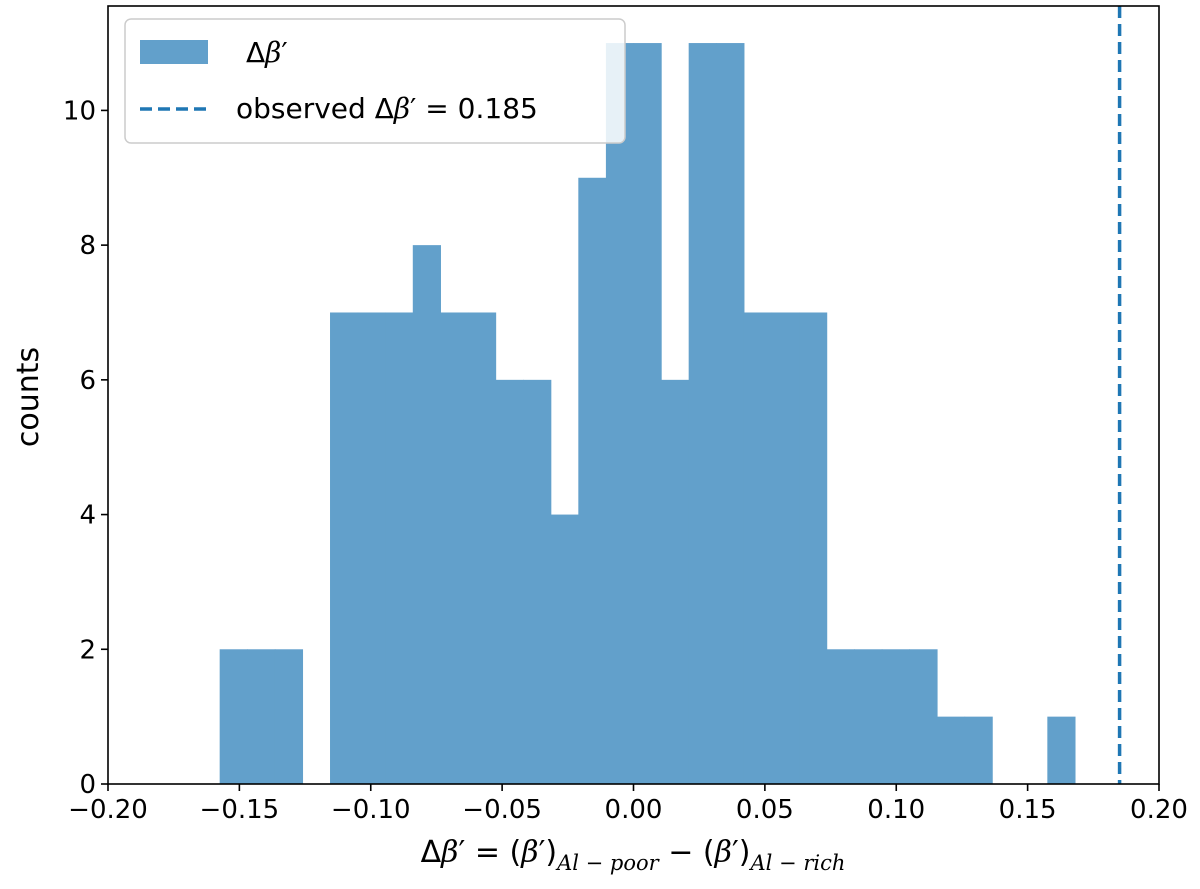 The image size is (1200, 889). What do you see at coordinates (87, 516) in the screenshot?
I see `y-tick-label: 4` at bounding box center [87, 516].